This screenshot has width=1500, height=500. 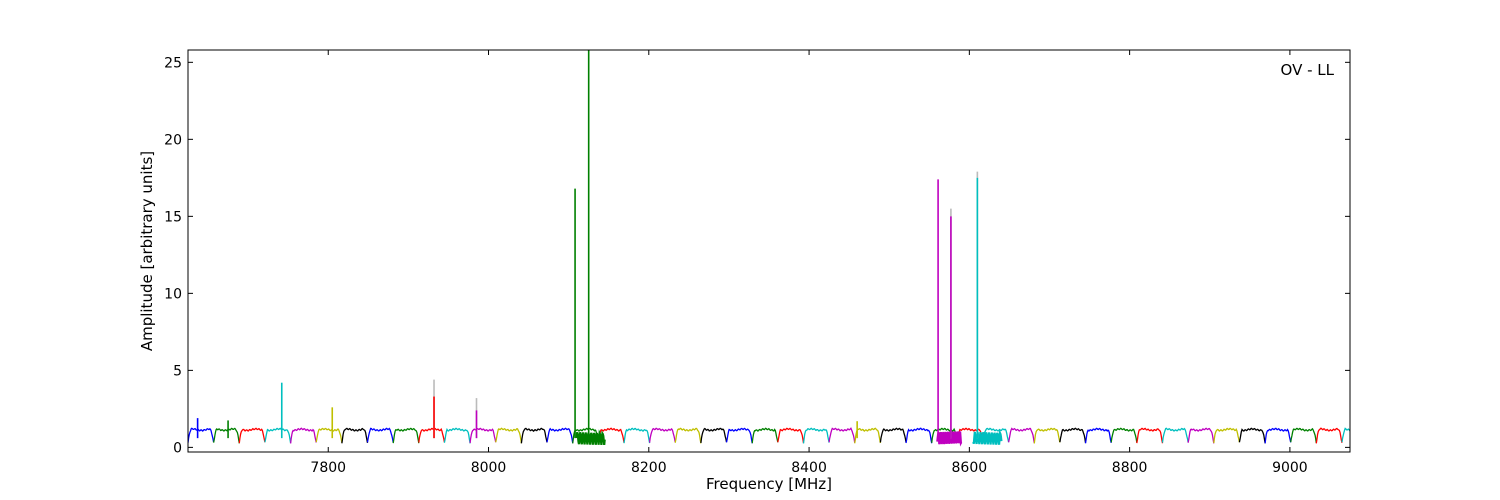 What do you see at coordinates (970, 468) in the screenshot?
I see `x-tick-label: 8600` at bounding box center [970, 468].